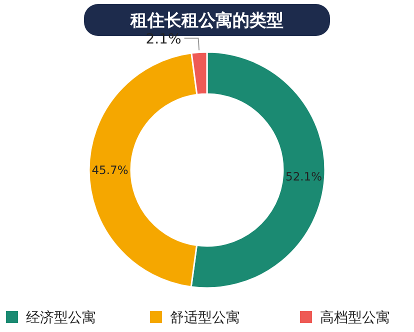  I want to click on data-label: 52.1%, so click(304, 177).